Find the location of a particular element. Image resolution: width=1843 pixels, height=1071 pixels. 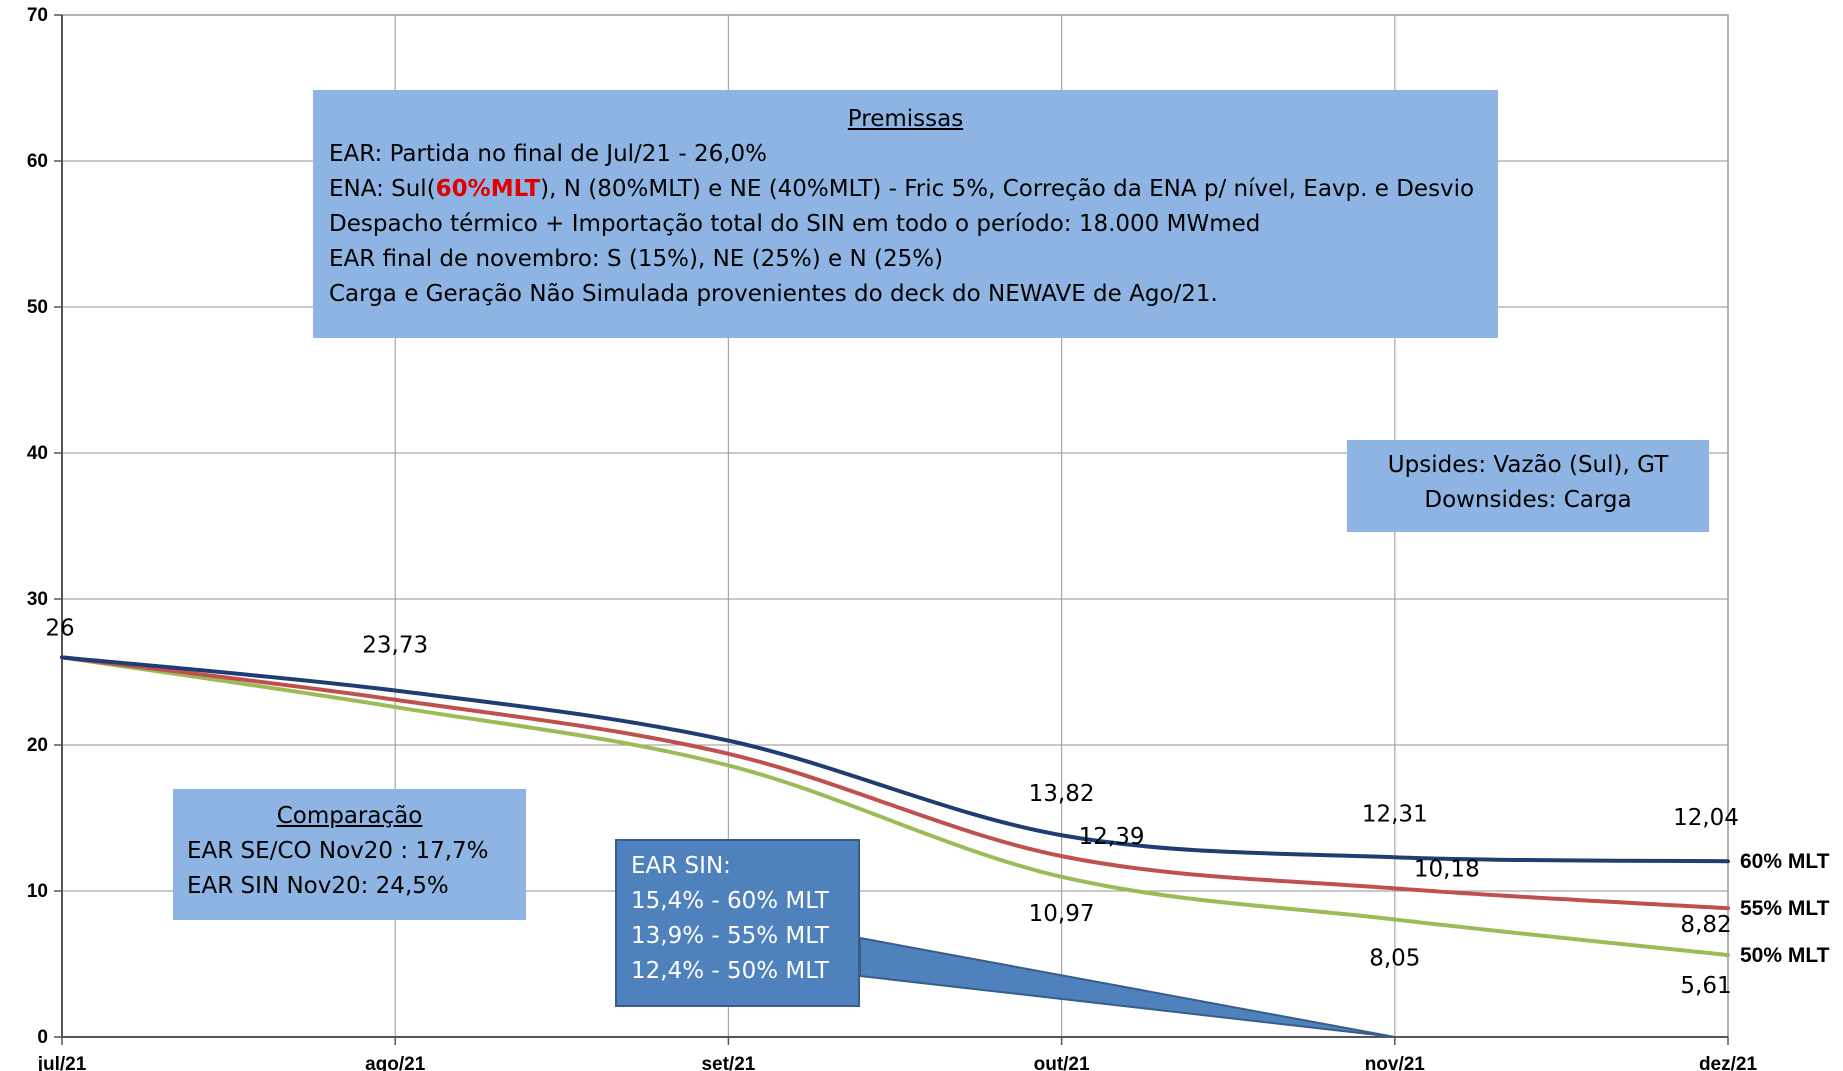

data-label: 23,73 is located at coordinates (395, 646).